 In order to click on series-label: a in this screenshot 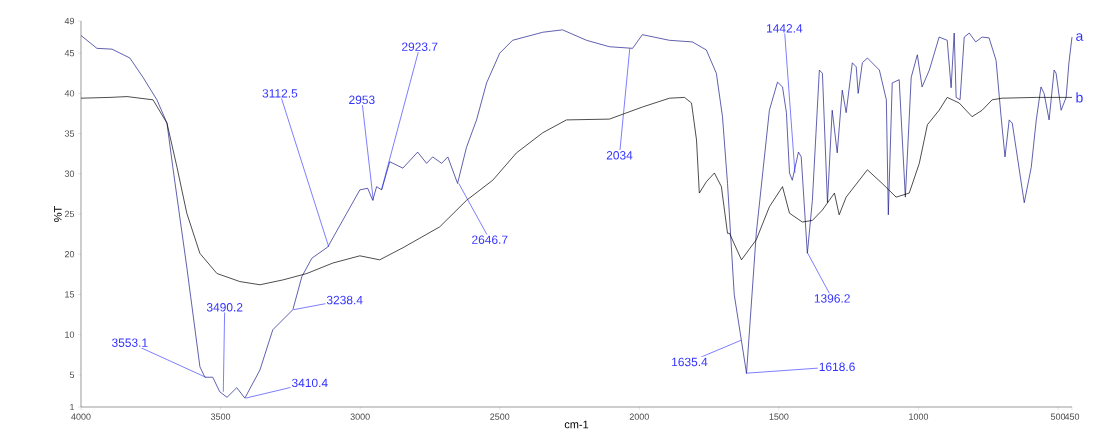, I will do `click(1080, 37)`.